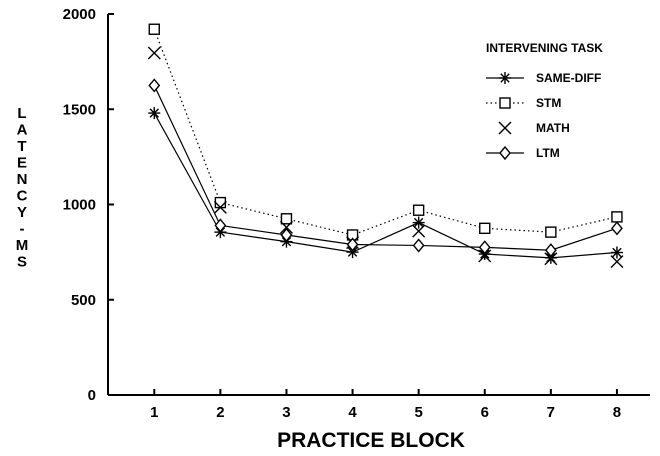 The height and width of the screenshot is (456, 660). I want to click on legend-entry-stm: STM, so click(523, 103).